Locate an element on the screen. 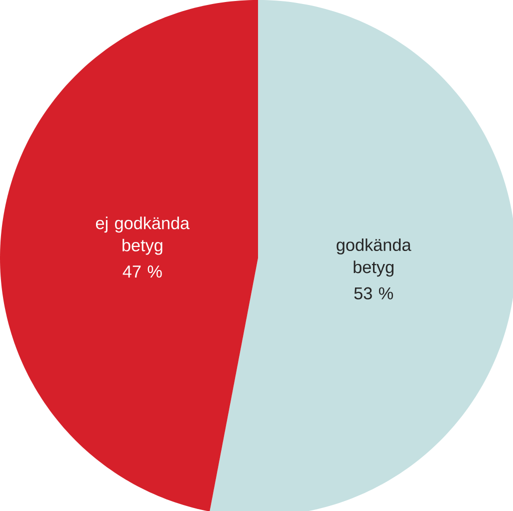 This screenshot has width=513, height=511. data-label: 53 % is located at coordinates (373, 293).